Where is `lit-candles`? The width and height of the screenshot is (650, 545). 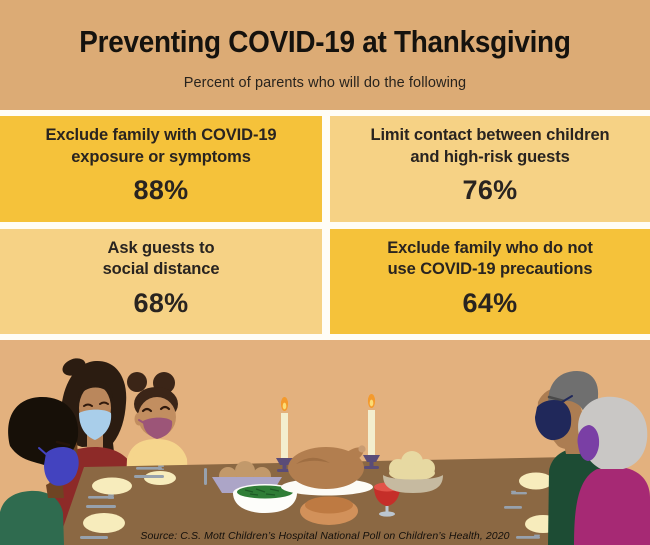
lit-candles is located at coordinates (328, 433).